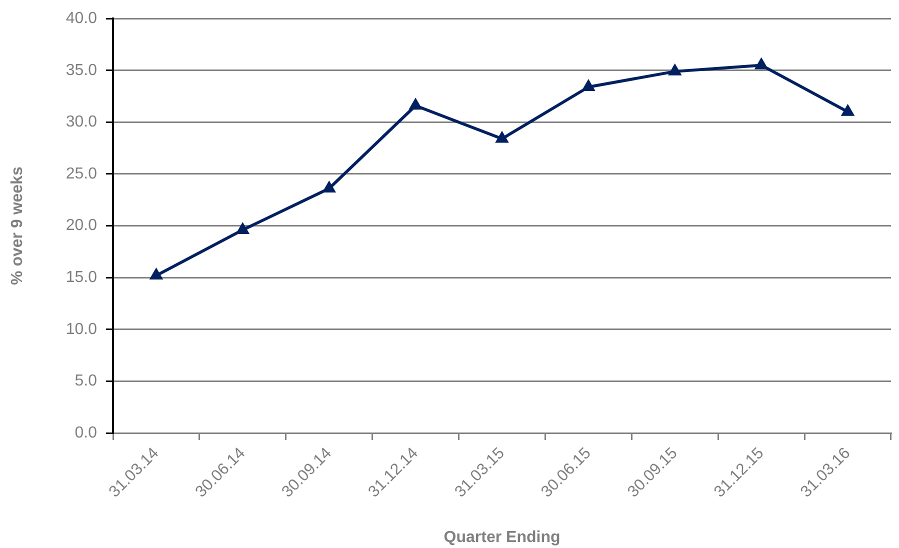 The width and height of the screenshot is (899, 548). Describe the element at coordinates (502, 537) in the screenshot. I see `x-axis-title: Quarter Ending` at that location.